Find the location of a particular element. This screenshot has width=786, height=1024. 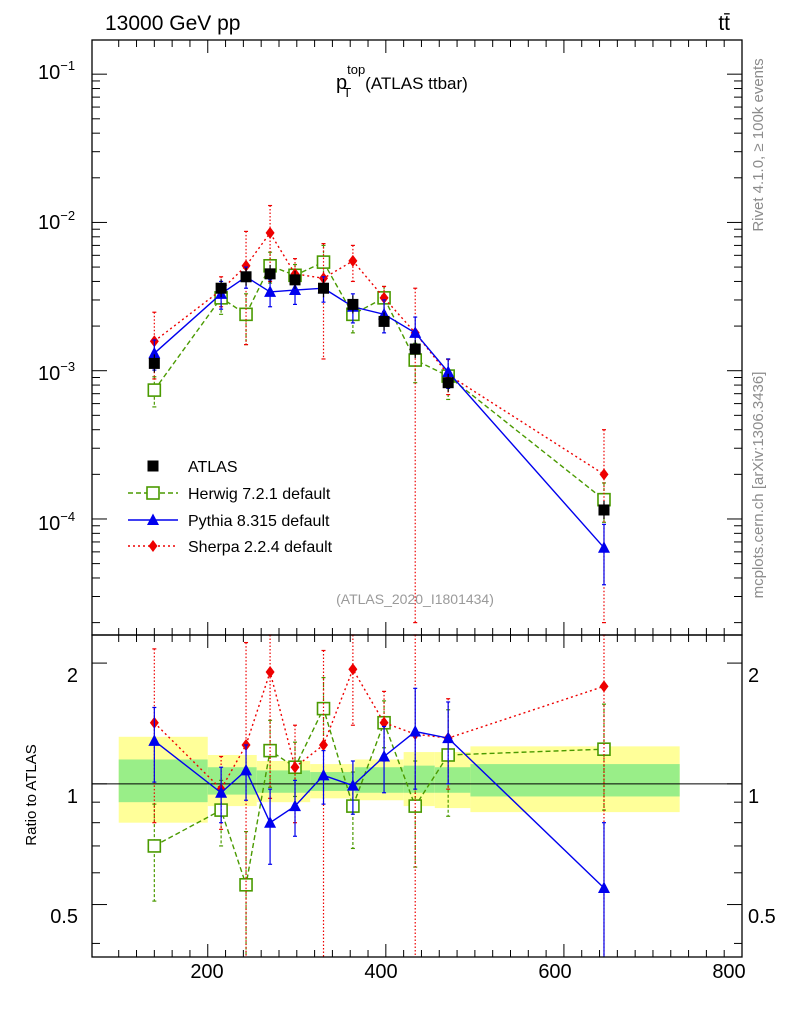

xtick-label-200: 200 is located at coordinates (206, 972).